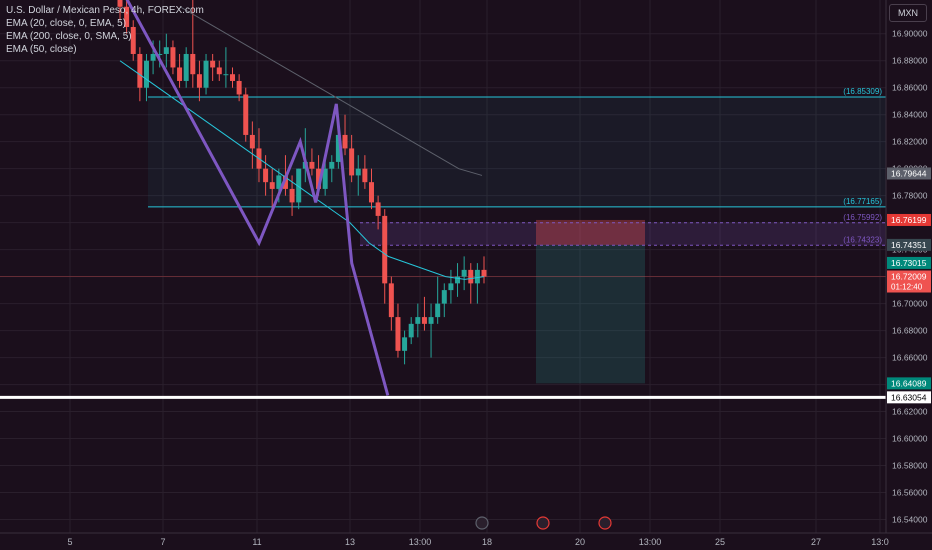  I want to click on level-label: (16.85309), so click(862, 91).